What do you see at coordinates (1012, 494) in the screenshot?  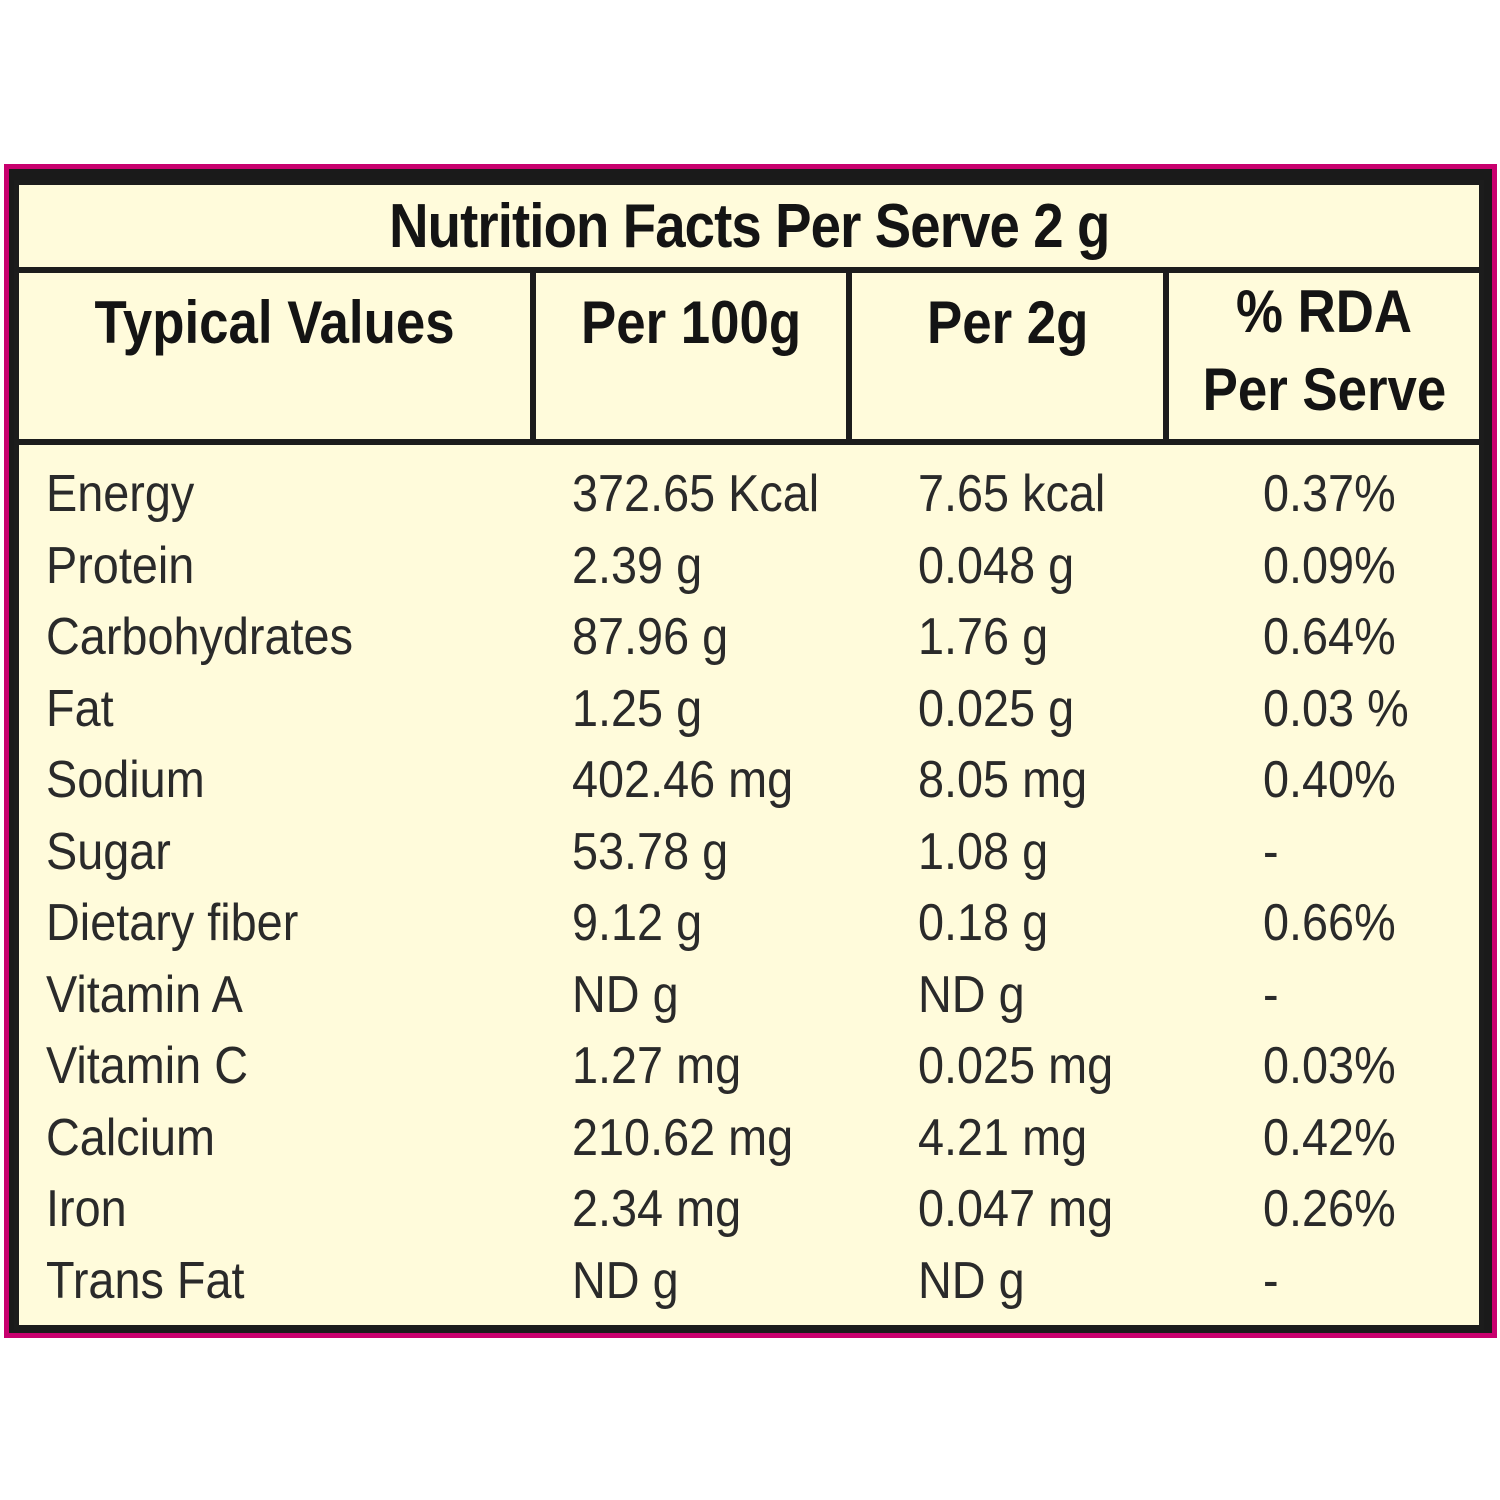 I see `value-per-2g: 7.65 kcal` at bounding box center [1012, 494].